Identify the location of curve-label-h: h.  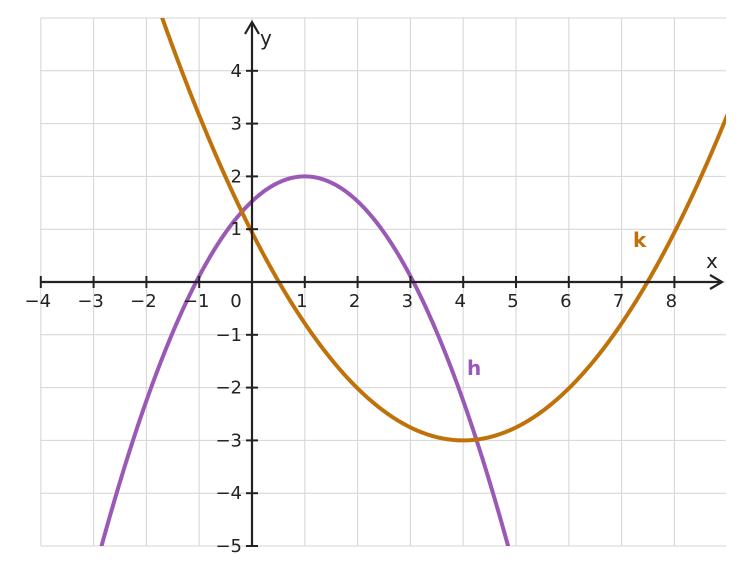
(474, 368).